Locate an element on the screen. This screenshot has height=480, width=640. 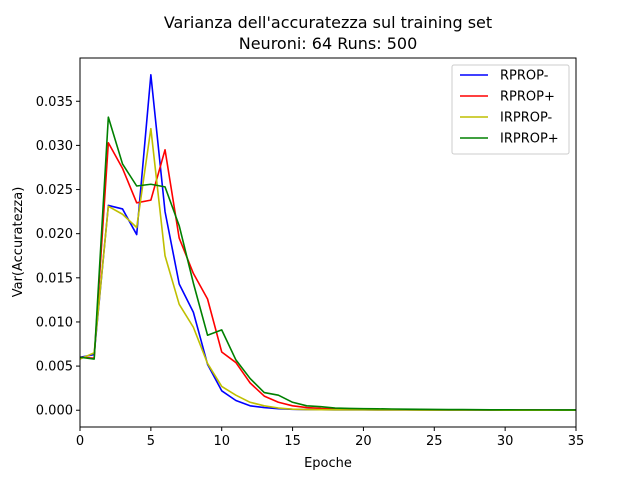
x-tick-label: 10 is located at coordinates (221, 441).